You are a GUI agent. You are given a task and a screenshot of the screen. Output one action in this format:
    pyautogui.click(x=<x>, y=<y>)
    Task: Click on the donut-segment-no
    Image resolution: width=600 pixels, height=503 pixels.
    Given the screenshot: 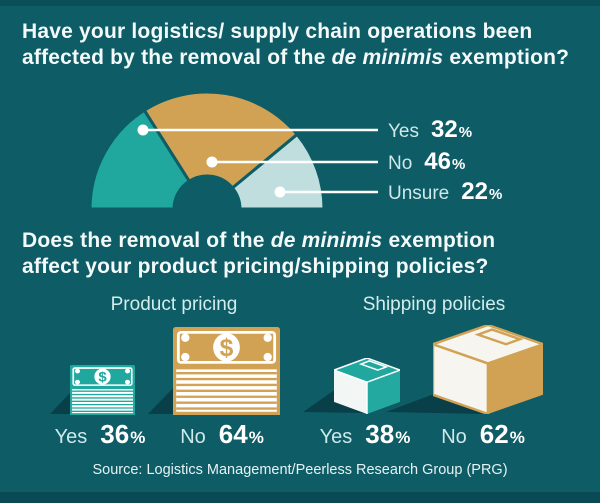 What is the action you would take?
    pyautogui.click(x=221, y=140)
    